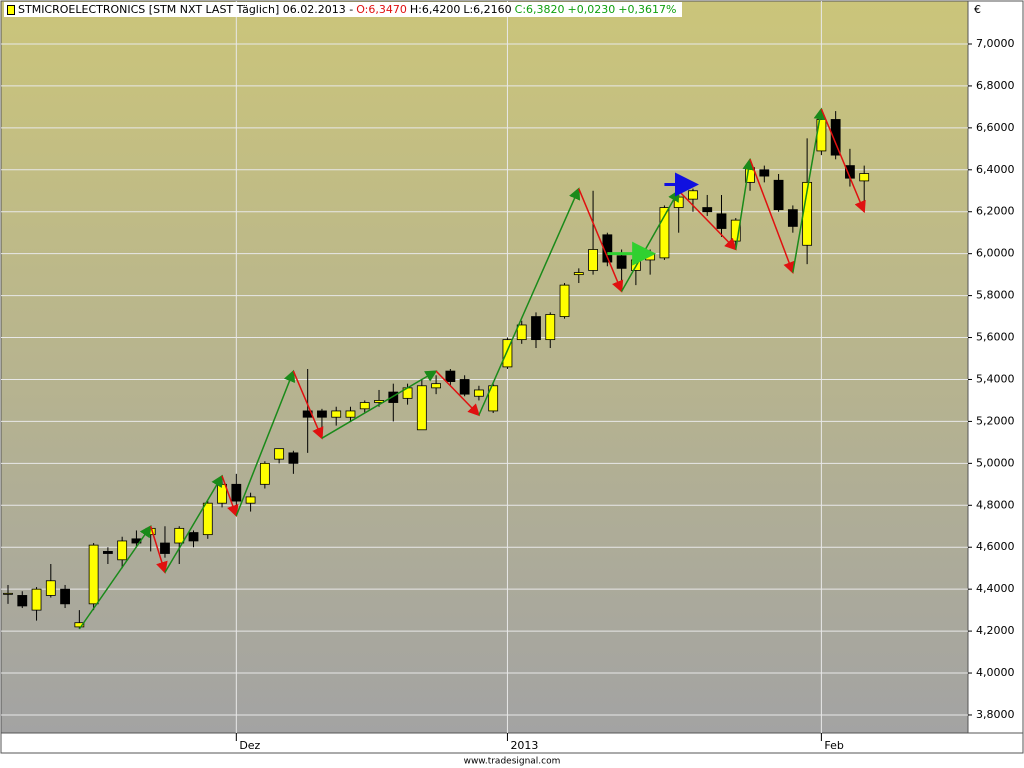 The width and height of the screenshot is (1024, 768). Describe the element at coordinates (591, 9) in the screenshot. I see `change-label: +0,0230` at that location.